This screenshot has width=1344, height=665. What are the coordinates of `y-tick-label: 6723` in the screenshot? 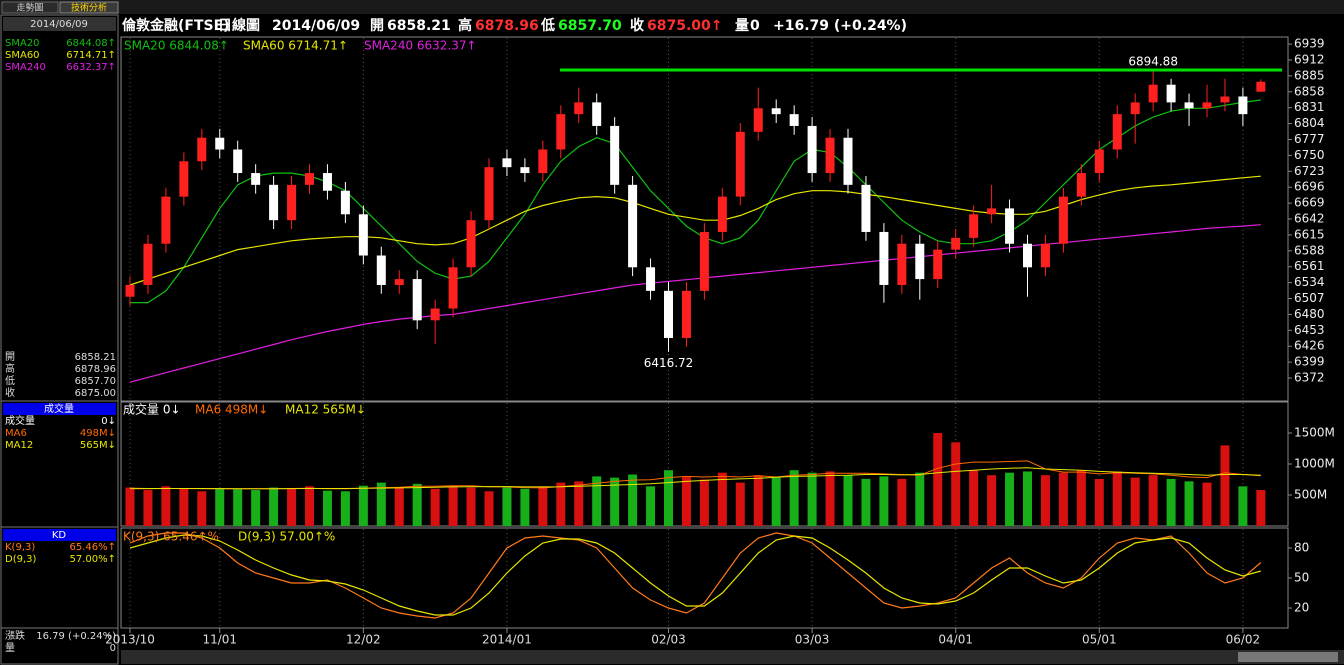 It's located at (1309, 171).